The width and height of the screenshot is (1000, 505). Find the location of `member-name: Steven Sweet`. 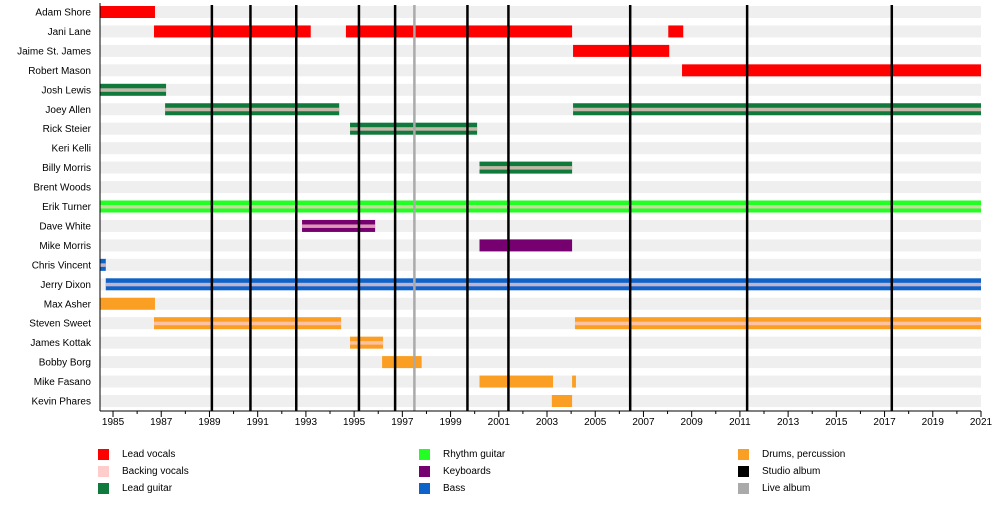

member-name: Steven Sweet is located at coordinates (60, 324).